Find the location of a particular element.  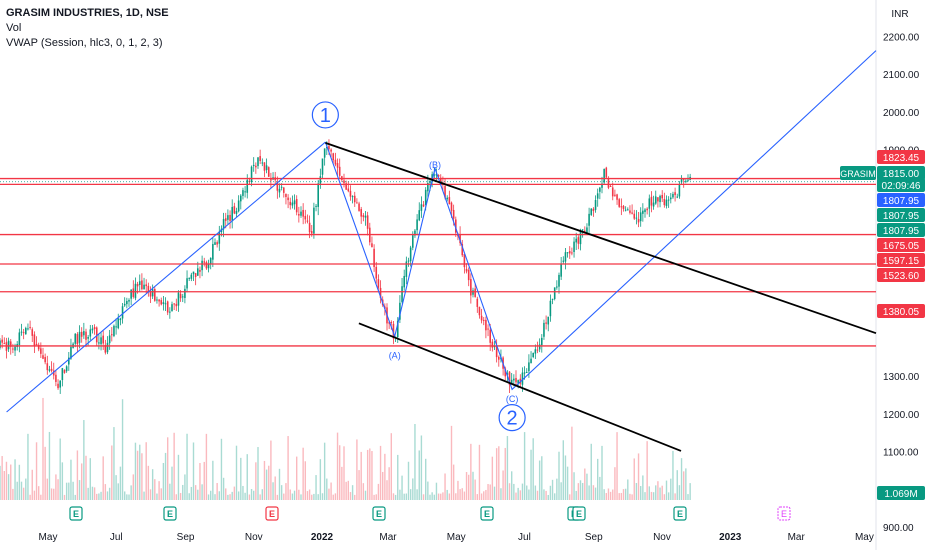

vwap-indicator-label: VWAP (Session, hlc3, 0, 1, 2, 3) is located at coordinates (84, 43).